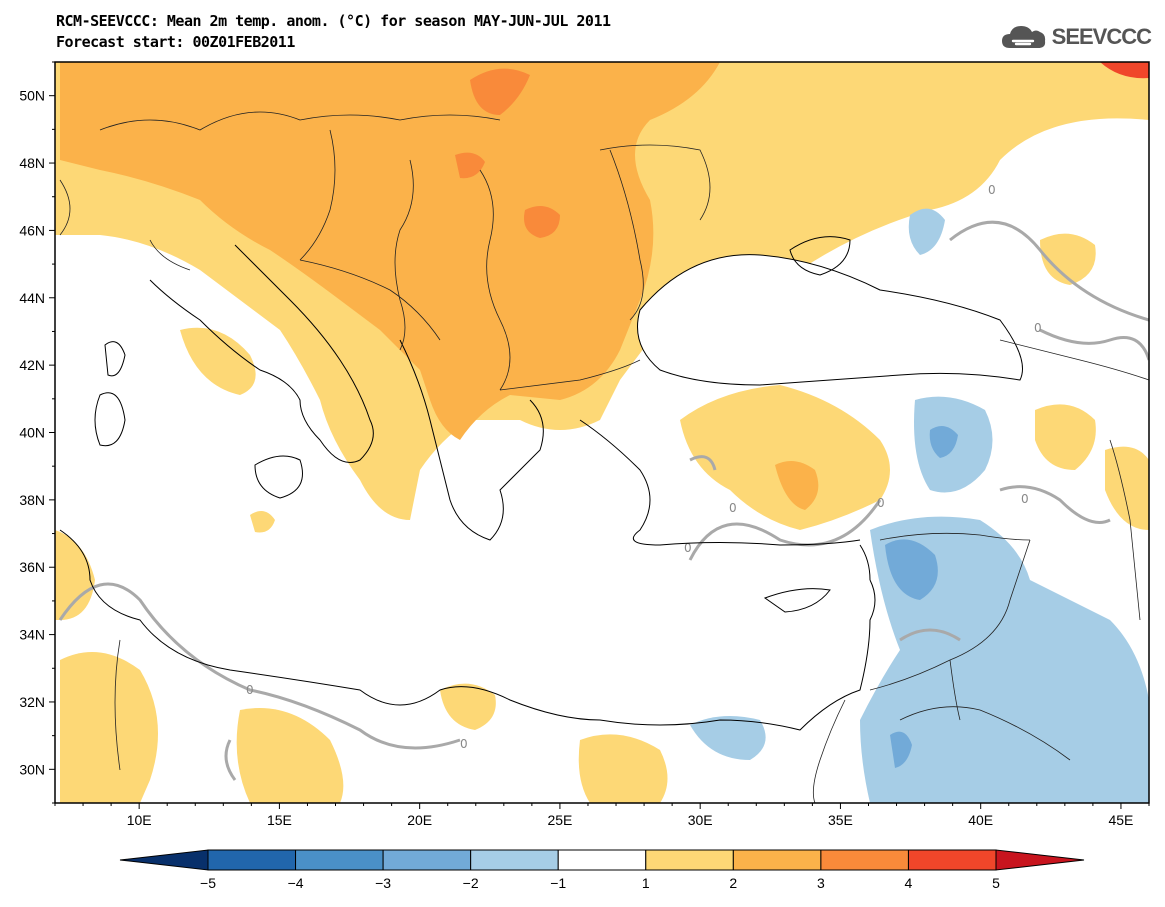  I want to click on anomaly-zone-minus2to-minus3-syria, so click(911, 569).